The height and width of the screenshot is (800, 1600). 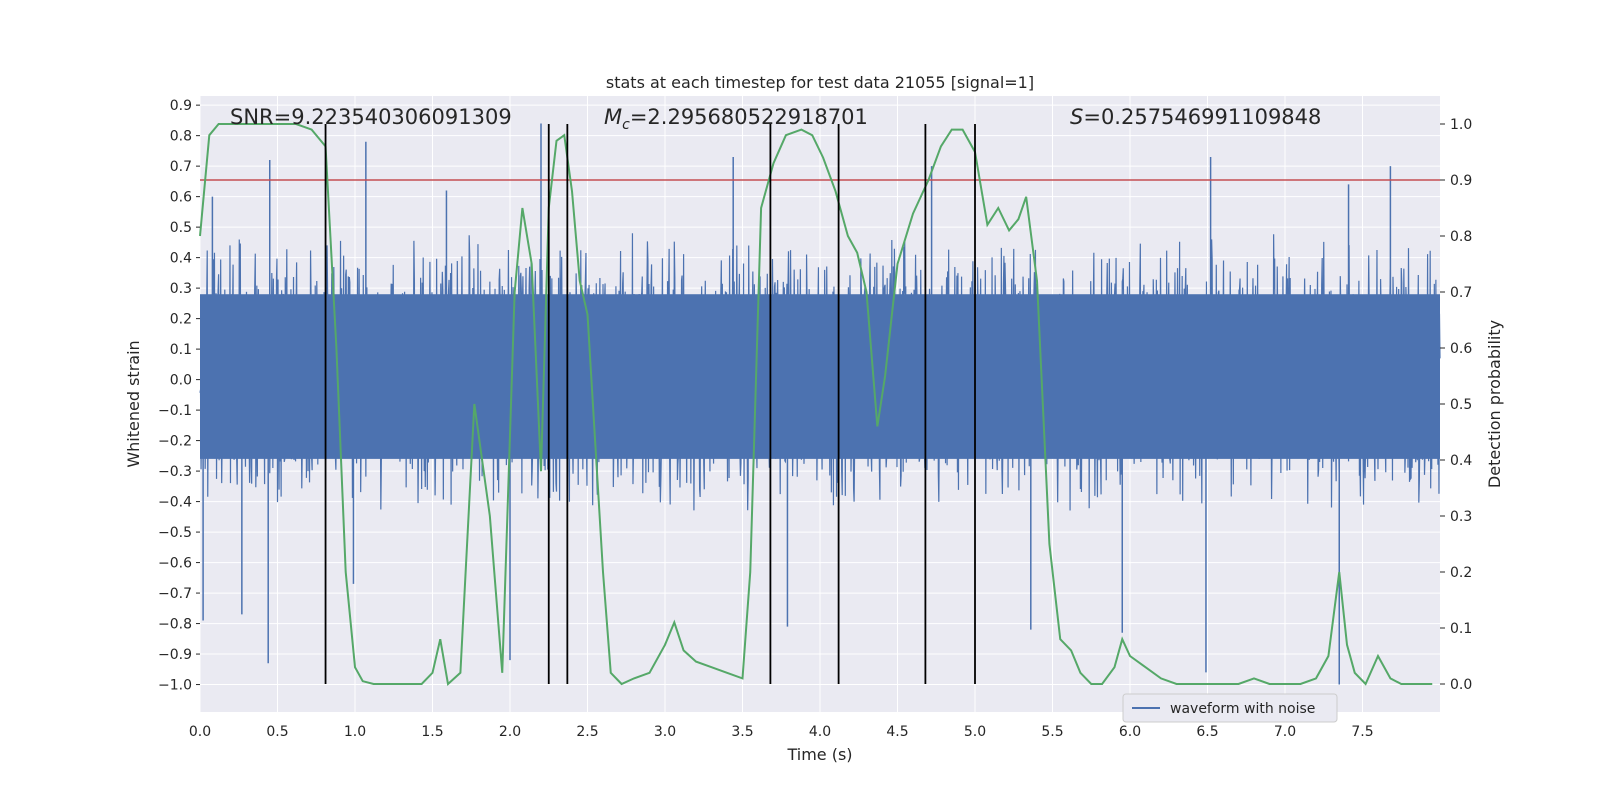 I want to click on legend-label: waveform with noise, so click(x=1242, y=709).